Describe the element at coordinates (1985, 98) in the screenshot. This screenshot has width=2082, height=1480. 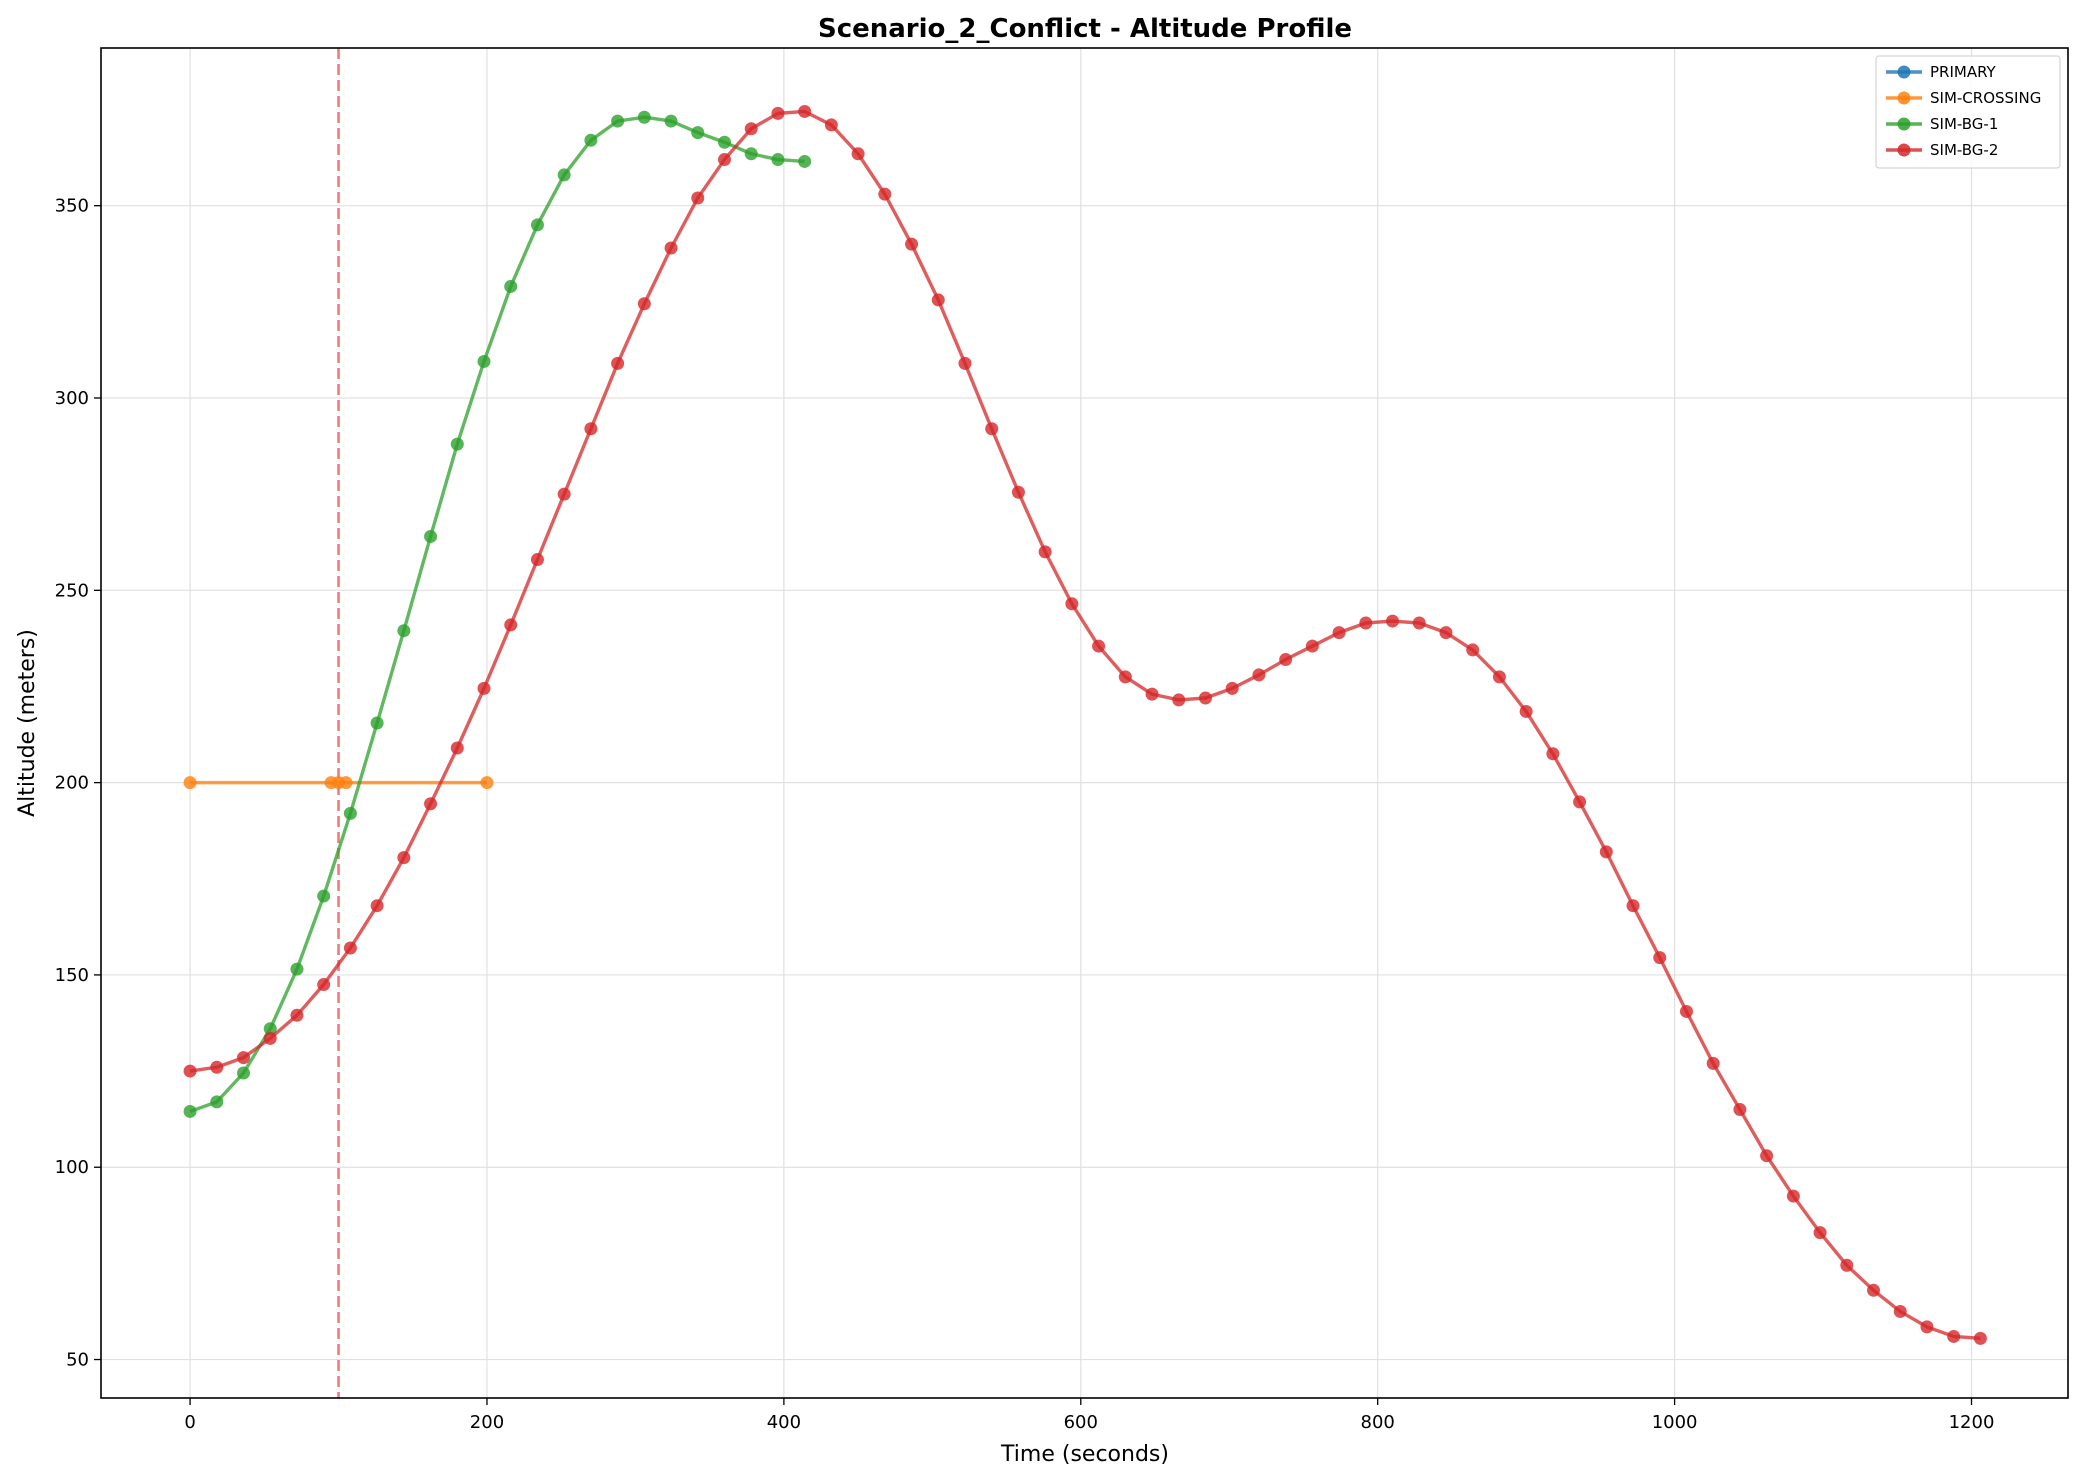
I see `legend-label: SIM-CROSSING` at that location.